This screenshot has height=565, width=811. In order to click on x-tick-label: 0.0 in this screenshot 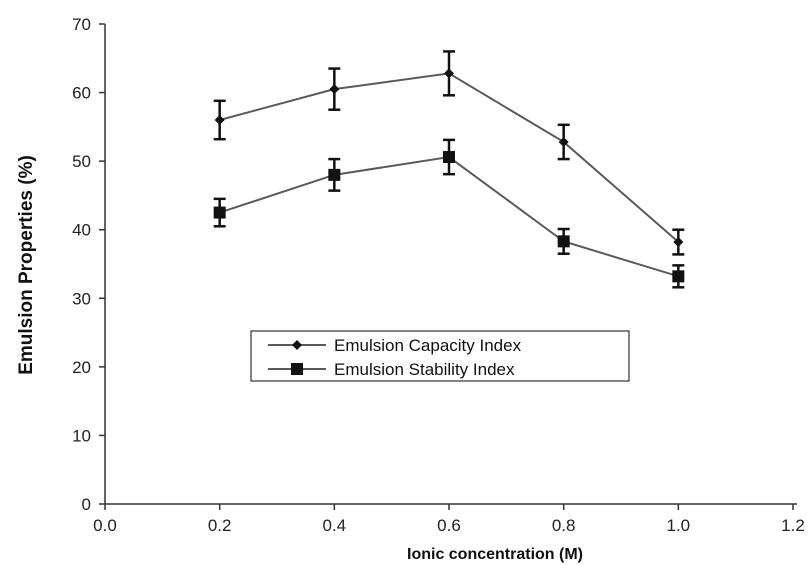, I will do `click(105, 525)`.